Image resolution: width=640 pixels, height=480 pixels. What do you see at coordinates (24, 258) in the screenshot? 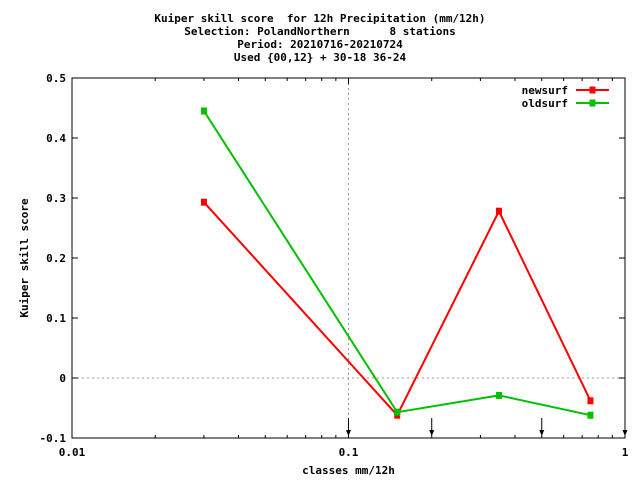
I see `y-axis-label: Kuiper skill score` at bounding box center [24, 258].